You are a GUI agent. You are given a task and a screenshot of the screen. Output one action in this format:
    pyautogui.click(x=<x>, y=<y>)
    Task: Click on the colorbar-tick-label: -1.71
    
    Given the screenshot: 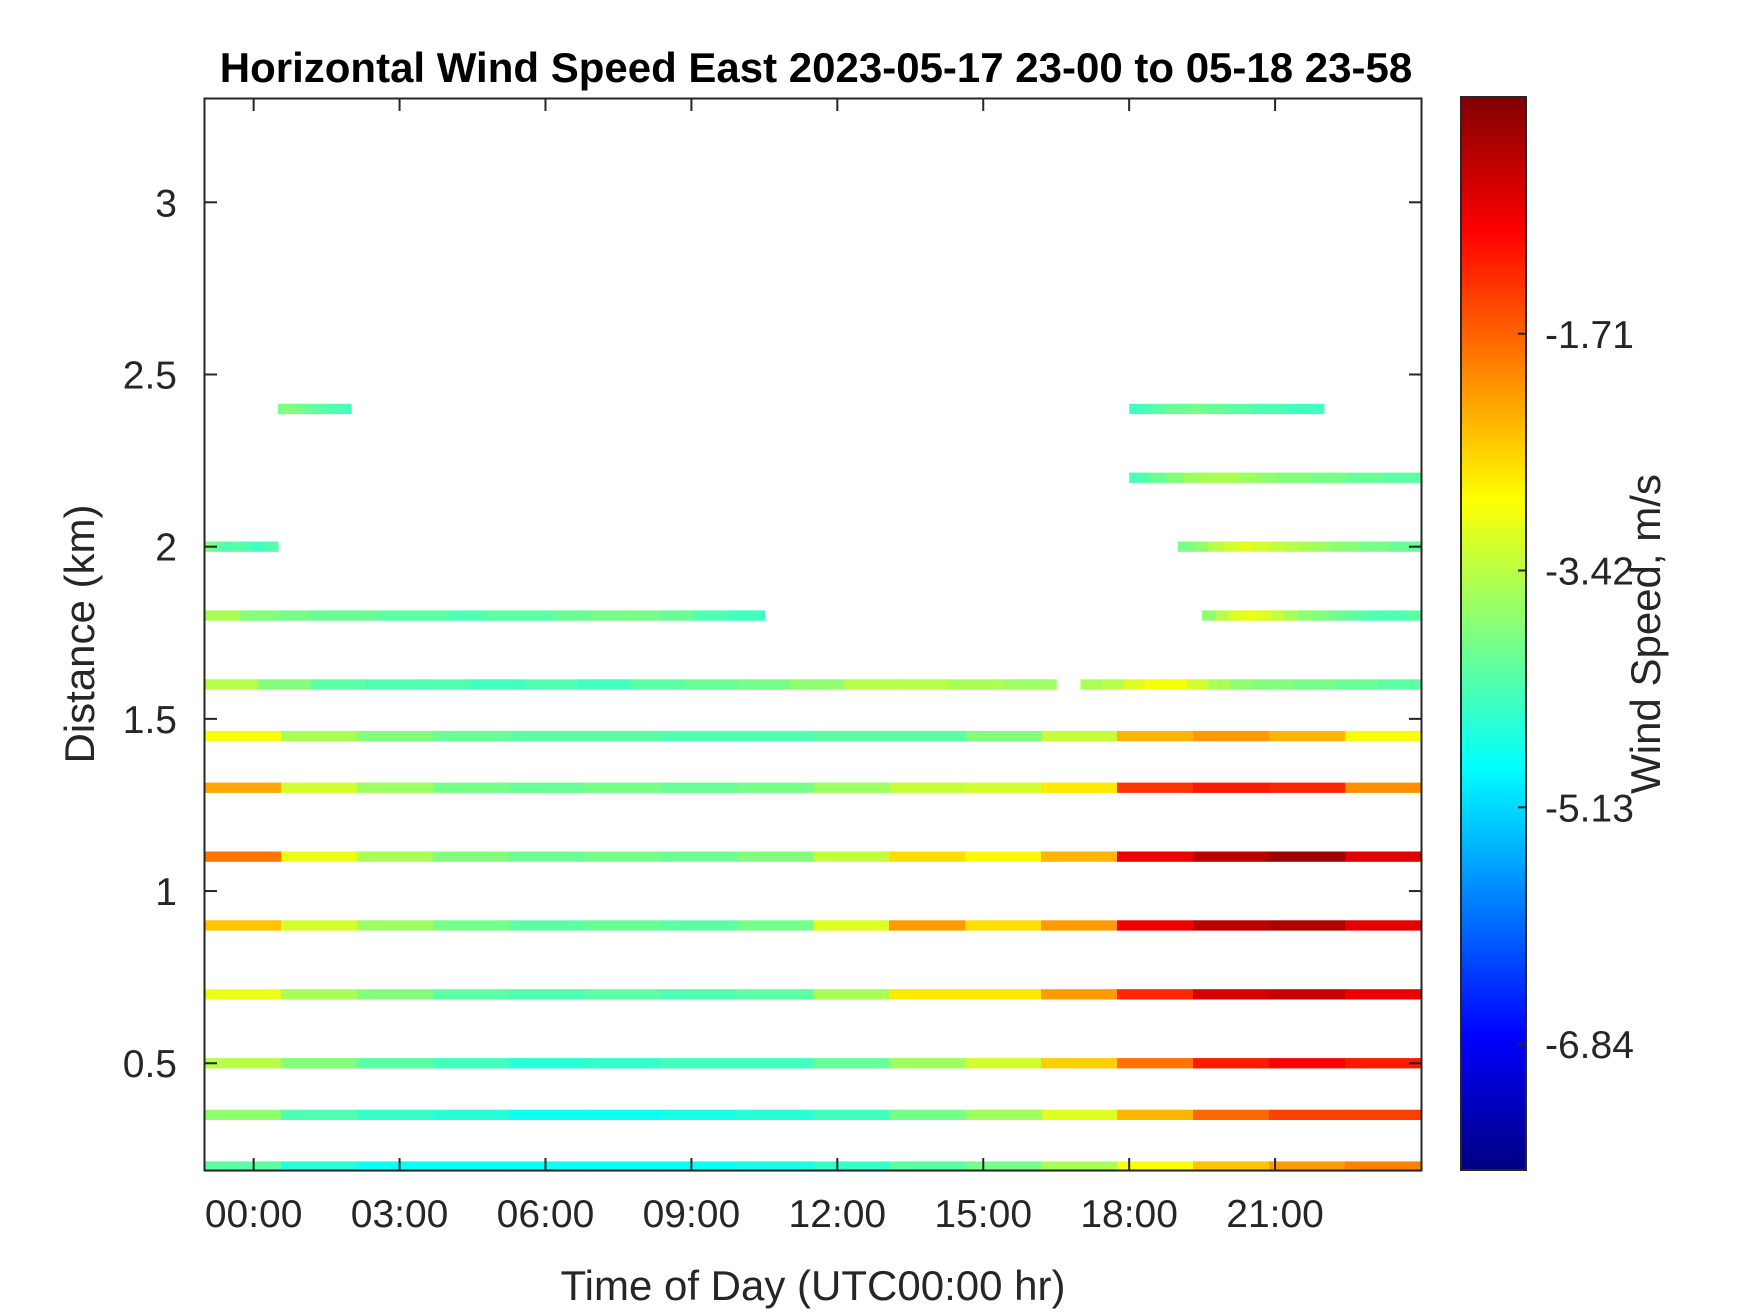 What is the action you would take?
    pyautogui.click(x=1589, y=335)
    